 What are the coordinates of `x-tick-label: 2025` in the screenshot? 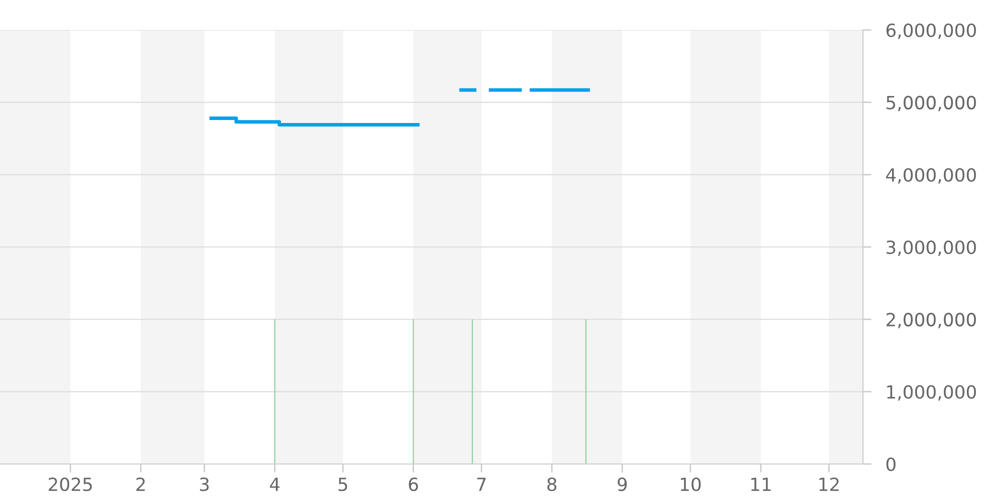 It's located at (70, 485).